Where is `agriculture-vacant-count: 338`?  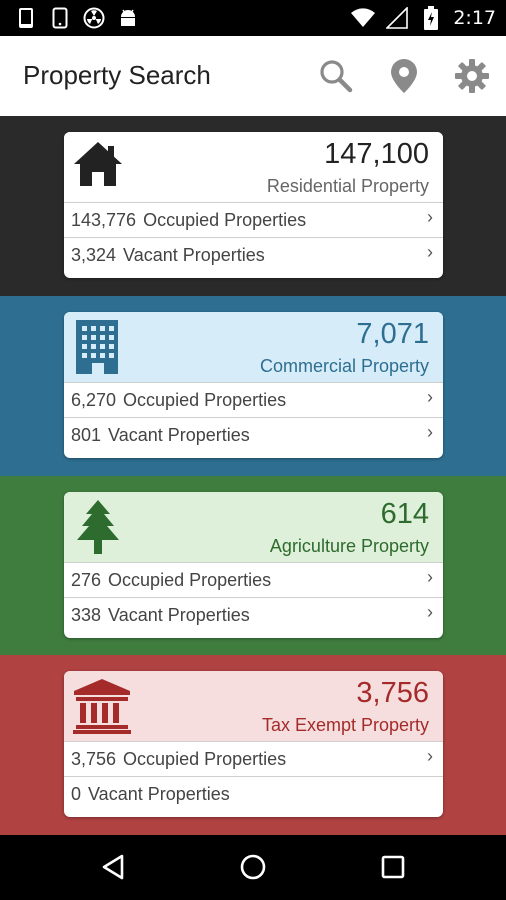
agriculture-vacant-count: 338 is located at coordinates (86, 615).